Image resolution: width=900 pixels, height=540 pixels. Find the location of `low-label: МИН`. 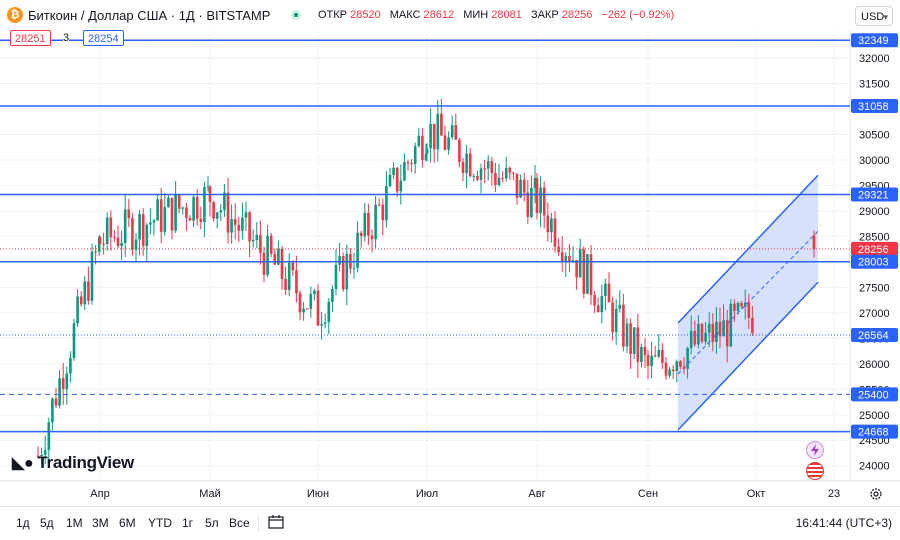

low-label: МИН is located at coordinates (476, 15).